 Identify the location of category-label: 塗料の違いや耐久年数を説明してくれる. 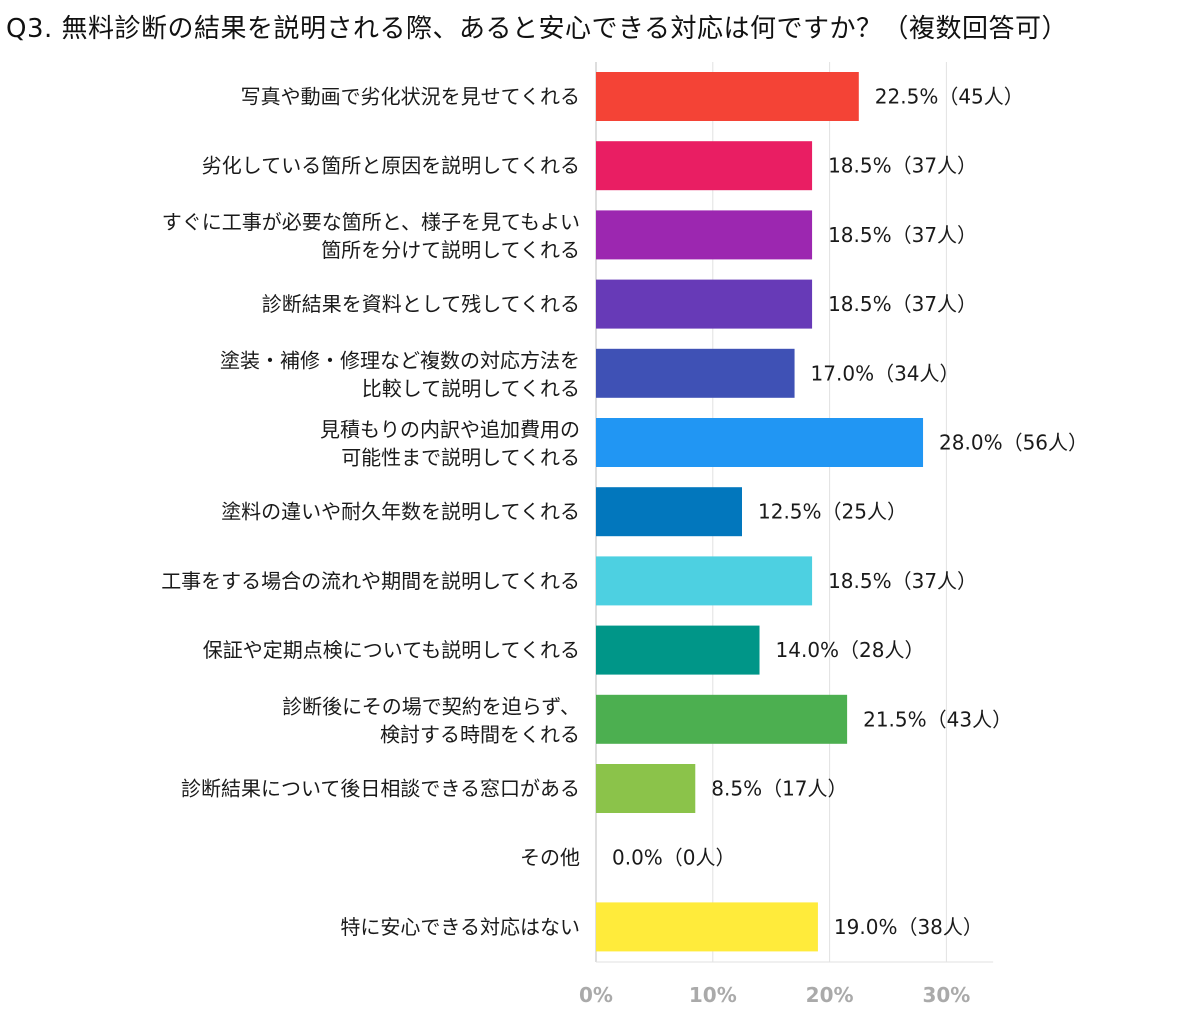
(400, 512).